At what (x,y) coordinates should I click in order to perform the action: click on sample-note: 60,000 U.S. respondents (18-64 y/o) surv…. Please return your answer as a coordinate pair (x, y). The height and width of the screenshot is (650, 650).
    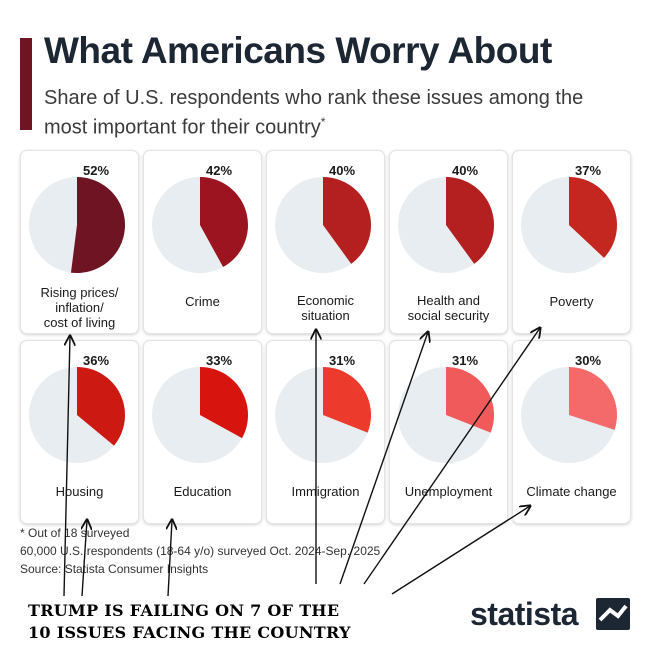
    Looking at the image, I should click on (200, 551).